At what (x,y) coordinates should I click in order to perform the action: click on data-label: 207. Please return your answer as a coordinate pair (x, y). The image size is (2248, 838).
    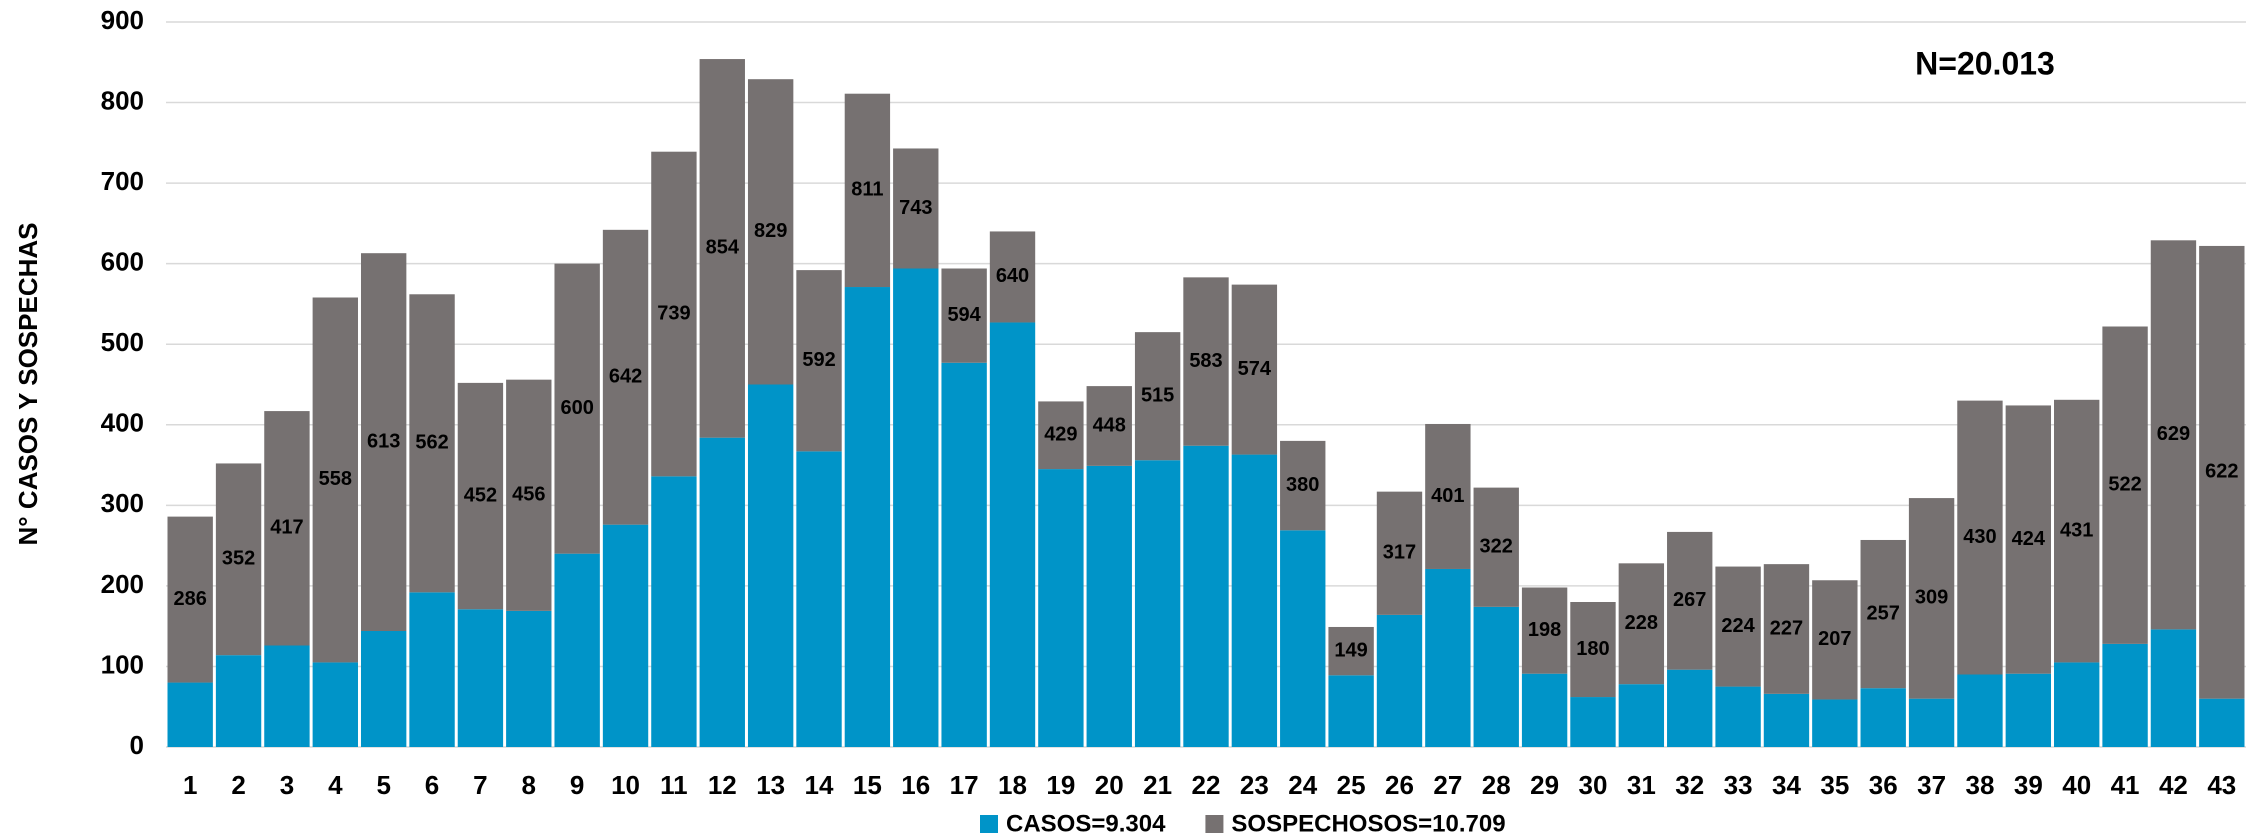
    Looking at the image, I should click on (1834, 639).